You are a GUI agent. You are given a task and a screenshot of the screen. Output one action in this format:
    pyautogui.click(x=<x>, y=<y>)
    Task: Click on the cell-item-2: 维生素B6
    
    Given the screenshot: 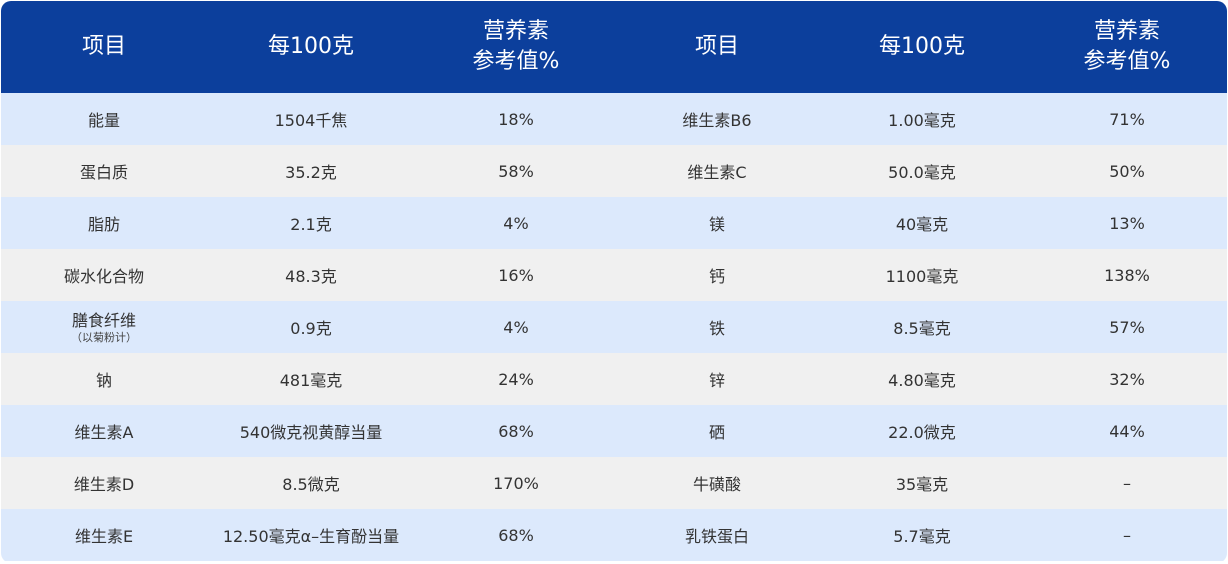 What is the action you would take?
    pyautogui.click(x=717, y=120)
    